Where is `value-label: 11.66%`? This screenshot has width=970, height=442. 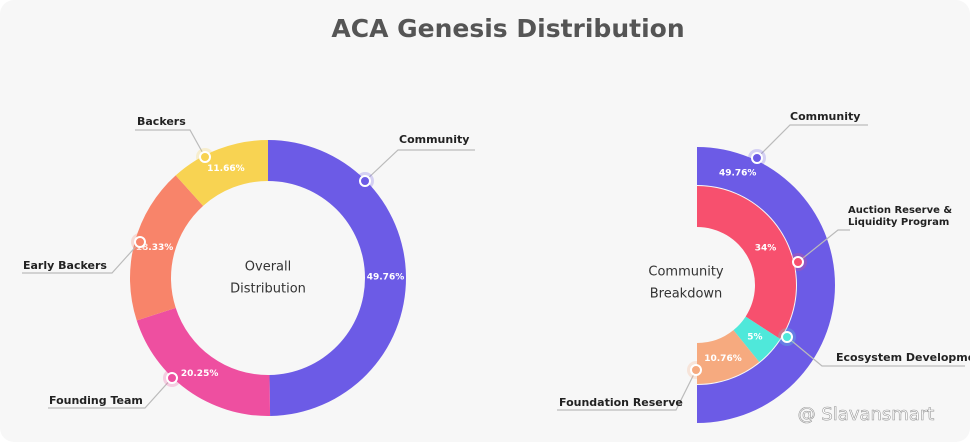 value-label: 11.66% is located at coordinates (226, 169).